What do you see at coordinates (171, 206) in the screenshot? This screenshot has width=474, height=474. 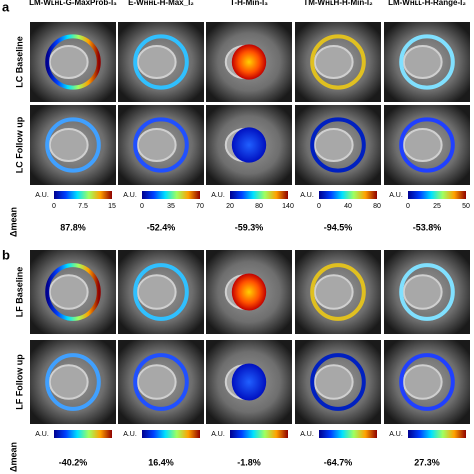 I see `colorbar-tick: 35` at bounding box center [171, 206].